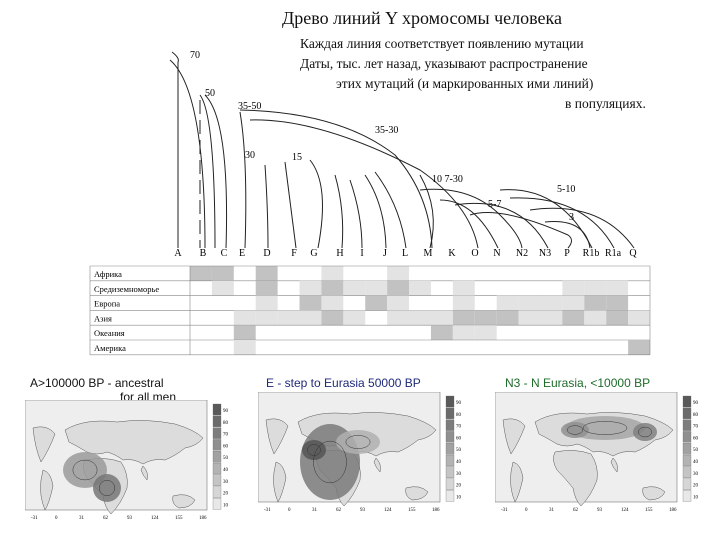  What do you see at coordinates (545, 253) in the screenshot?
I see `haplogroup-label-n3: N3` at bounding box center [545, 253].